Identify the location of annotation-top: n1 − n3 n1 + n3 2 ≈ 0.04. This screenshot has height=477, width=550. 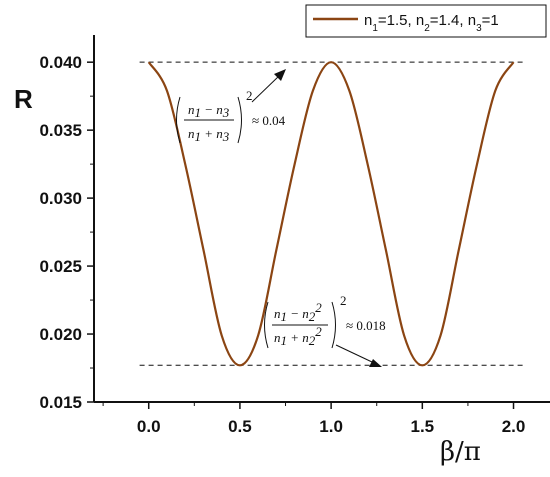
(231, 106).